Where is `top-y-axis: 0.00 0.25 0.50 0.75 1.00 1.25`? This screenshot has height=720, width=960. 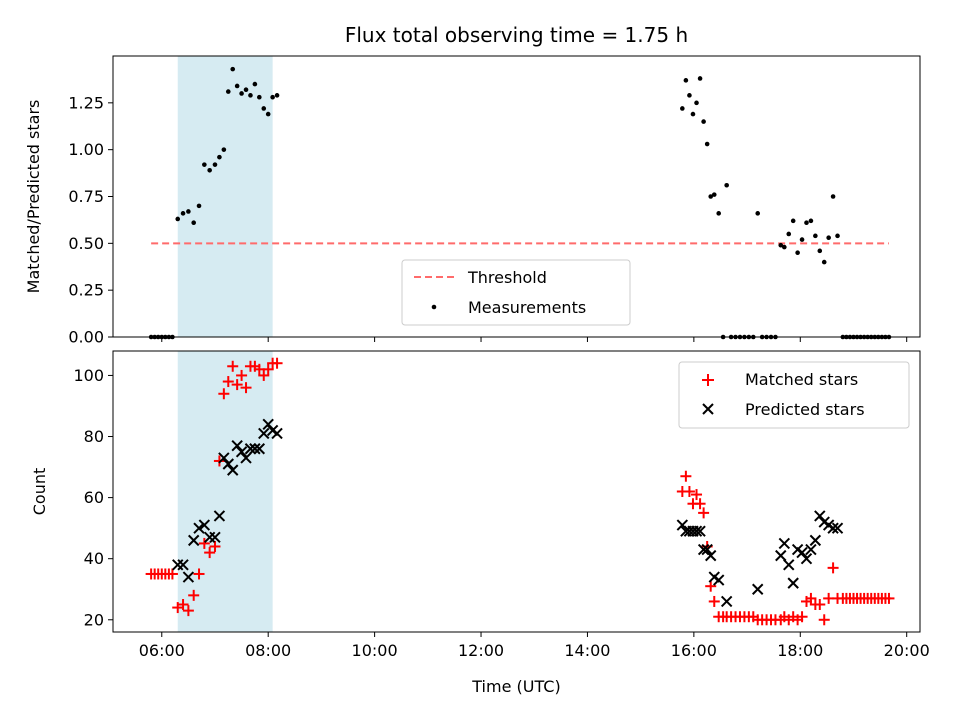 top-y-axis: 0.00 0.25 0.50 0.75 1.00 1.25 is located at coordinates (90, 220).